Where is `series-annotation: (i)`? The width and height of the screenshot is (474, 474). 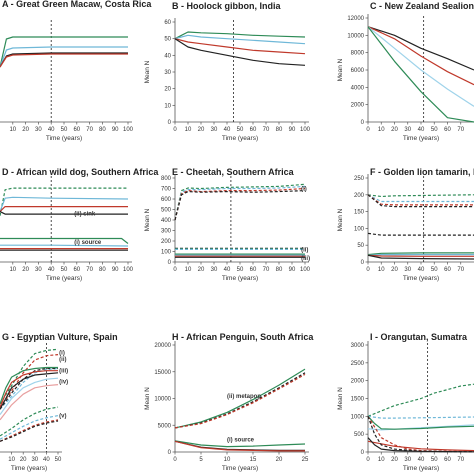
series-annotation: (i) is located at coordinates (304, 190).